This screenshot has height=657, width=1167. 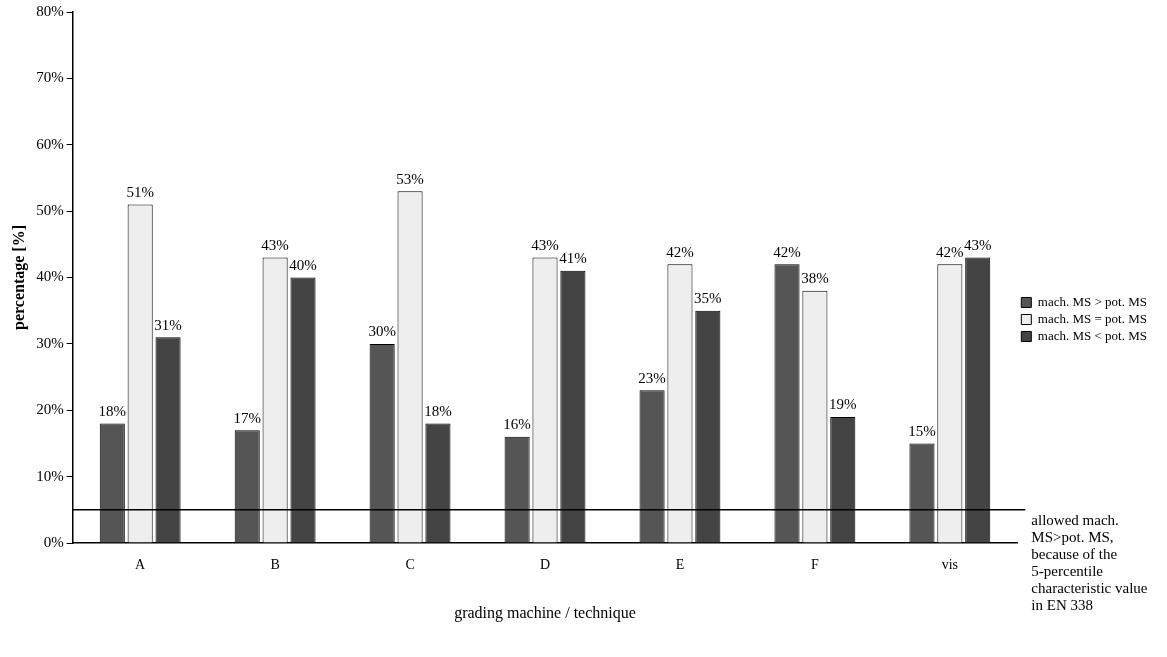 I want to click on x-tick-label: D, so click(x=545, y=565).